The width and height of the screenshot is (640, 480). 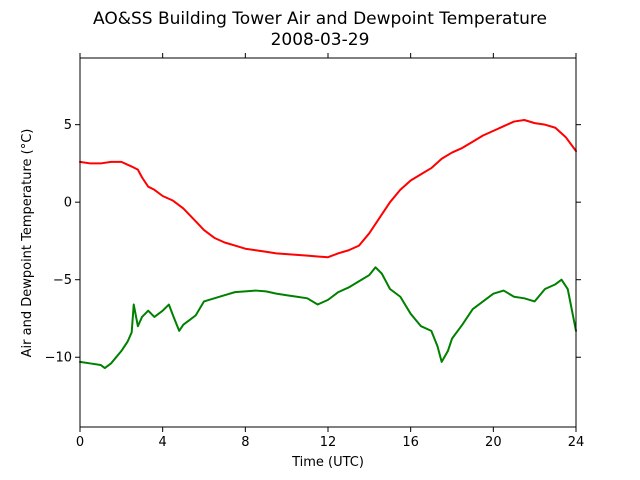 What do you see at coordinates (58, 358) in the screenshot?
I see `y-tick-label: −10` at bounding box center [58, 358].